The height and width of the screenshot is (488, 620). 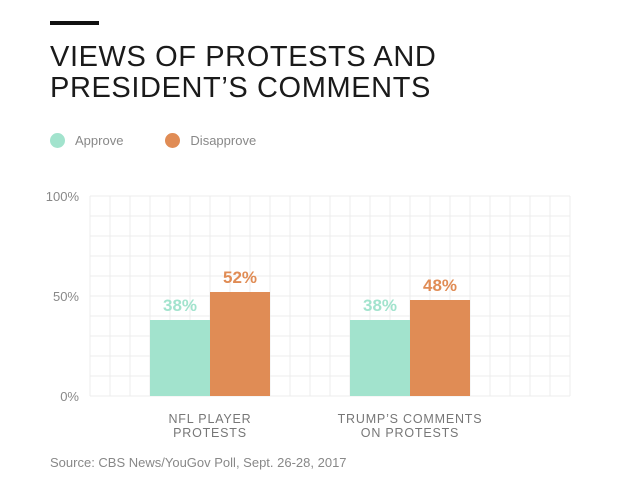 What do you see at coordinates (69, 396) in the screenshot?
I see `y-tick-label: 0%` at bounding box center [69, 396].